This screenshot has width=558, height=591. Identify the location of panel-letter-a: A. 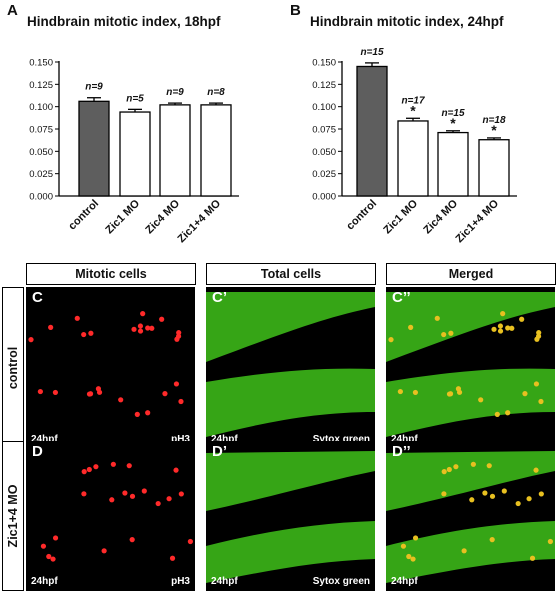
(12, 10).